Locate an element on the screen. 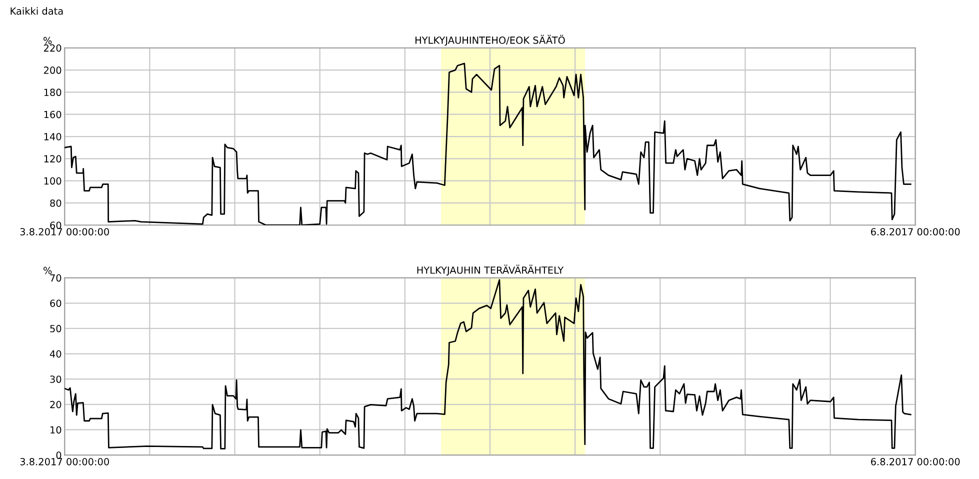 Image resolution: width=979 pixels, height=479 pixels. y-tick-label: 80 is located at coordinates (56, 203).